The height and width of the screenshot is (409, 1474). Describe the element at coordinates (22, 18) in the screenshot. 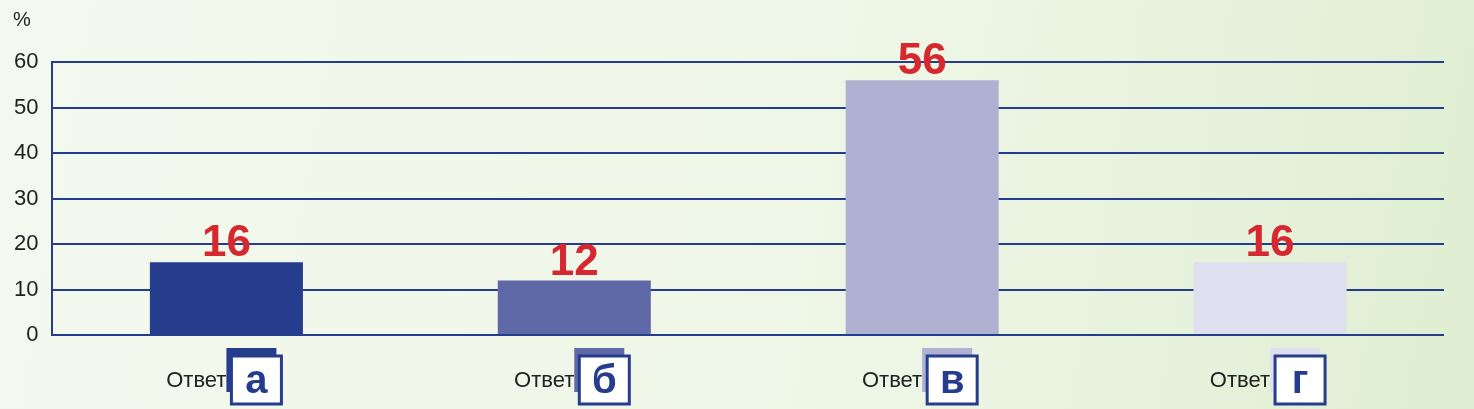

I see `y-axis-title: %` at that location.